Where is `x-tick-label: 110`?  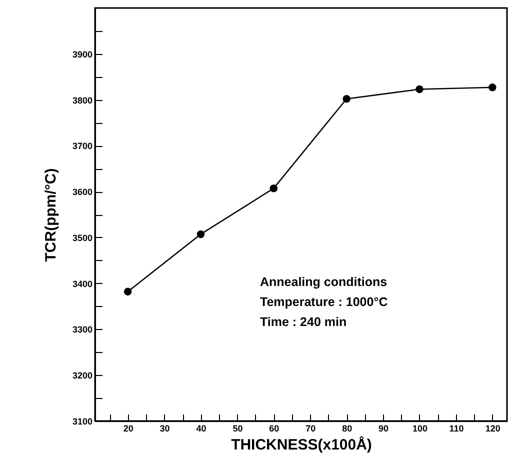 x-tick-label: 110 is located at coordinates (456, 429).